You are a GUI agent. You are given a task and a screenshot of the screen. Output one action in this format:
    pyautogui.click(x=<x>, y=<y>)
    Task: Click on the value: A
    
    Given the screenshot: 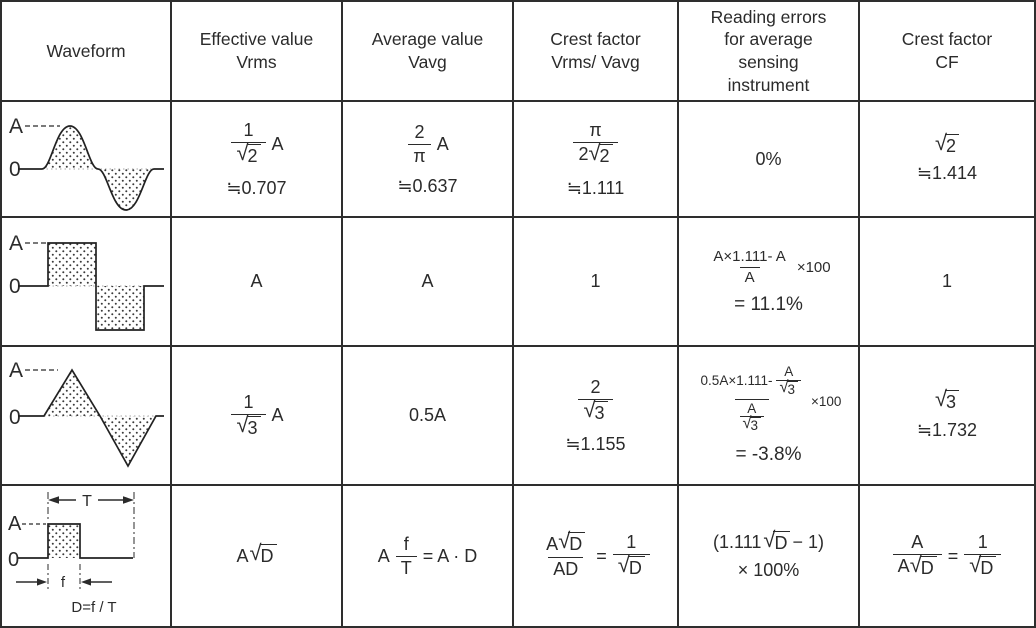 What is the action you would take?
    pyautogui.click(x=256, y=281)
    